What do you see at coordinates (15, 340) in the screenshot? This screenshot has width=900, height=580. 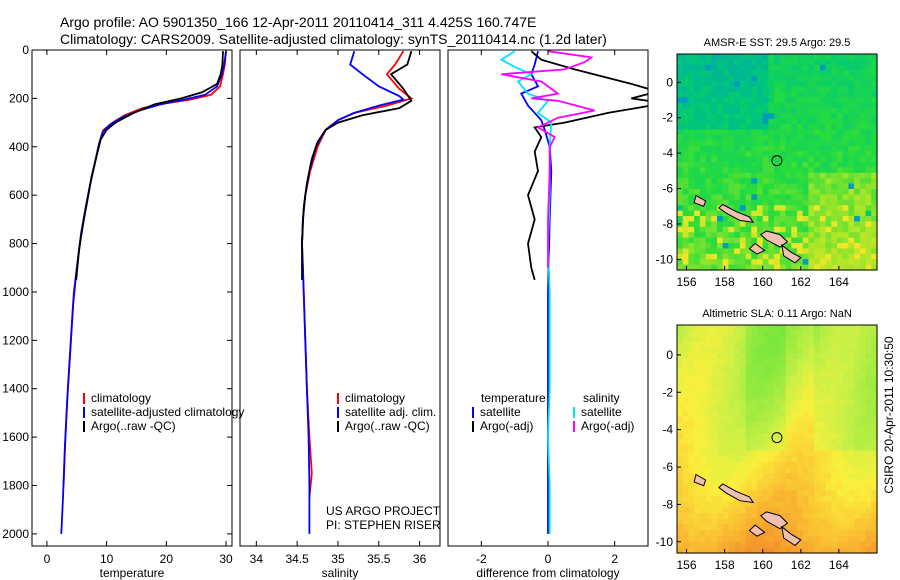 I see `temperature-ytick-label: 1200` at bounding box center [15, 340].